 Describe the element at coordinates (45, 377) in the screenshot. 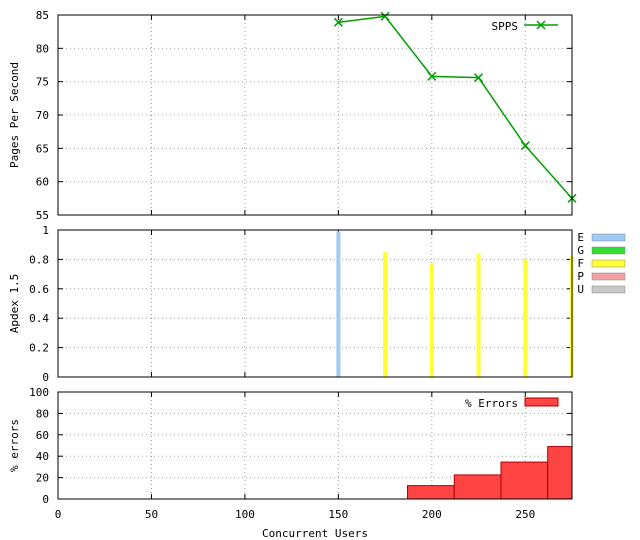

I see `apdex-ytick-label: 0` at that location.